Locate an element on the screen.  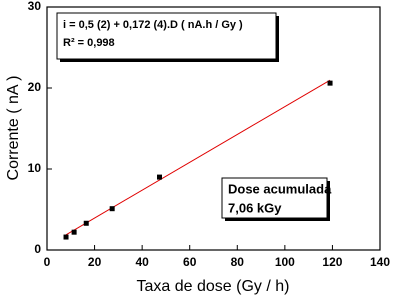
x-tick-label: 100 is located at coordinates (285, 262).